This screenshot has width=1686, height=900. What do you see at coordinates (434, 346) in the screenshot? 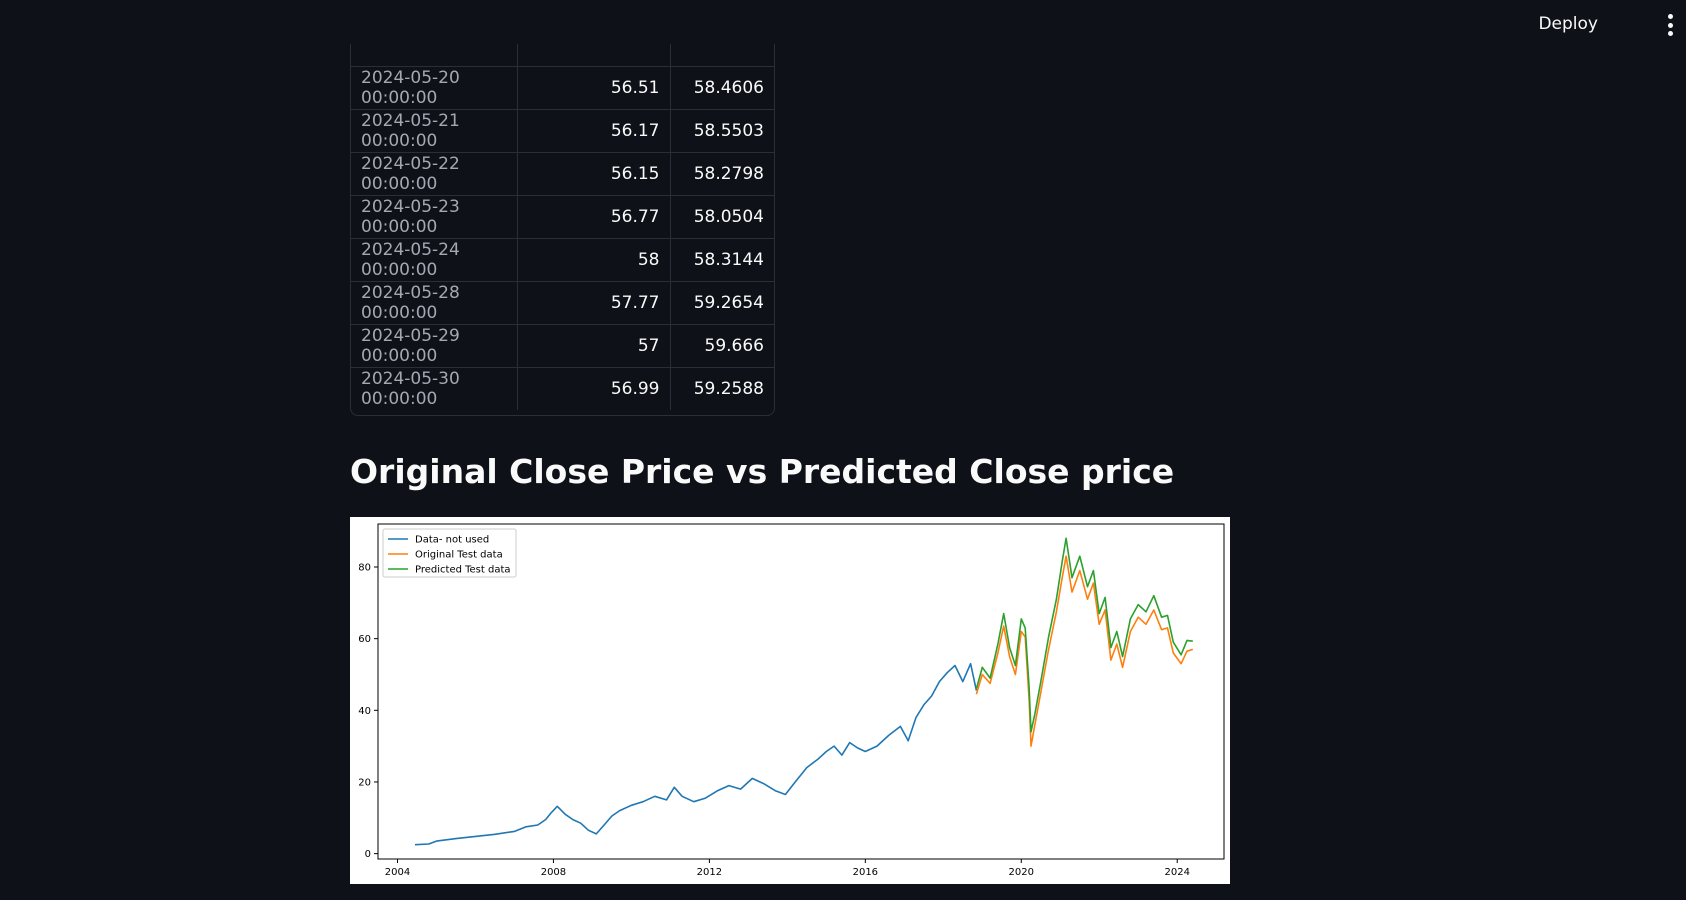
I see `table-cell-index: 2024-05-29 00:00:00` at bounding box center [434, 346].